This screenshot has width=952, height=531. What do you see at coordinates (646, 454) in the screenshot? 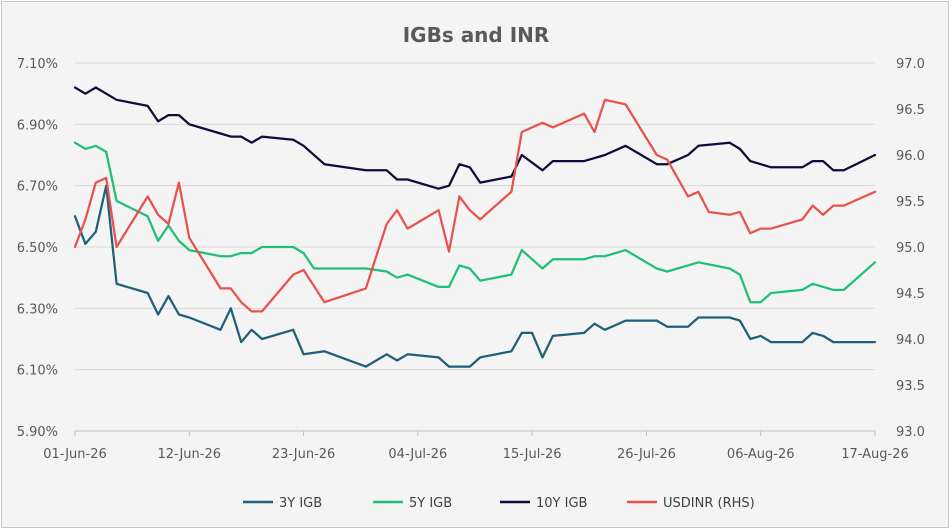
I see `x-tick-label: 26-Jul-26` at bounding box center [646, 454].